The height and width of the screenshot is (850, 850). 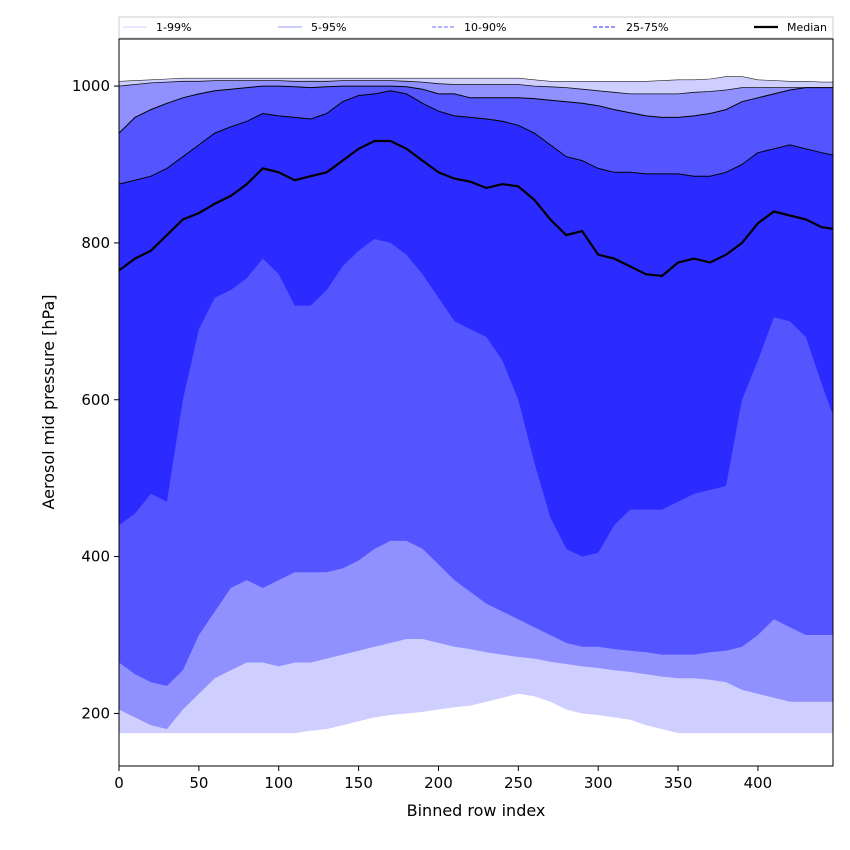 What do you see at coordinates (328, 27) in the screenshot?
I see `legend-label: 5-95%` at bounding box center [328, 27].